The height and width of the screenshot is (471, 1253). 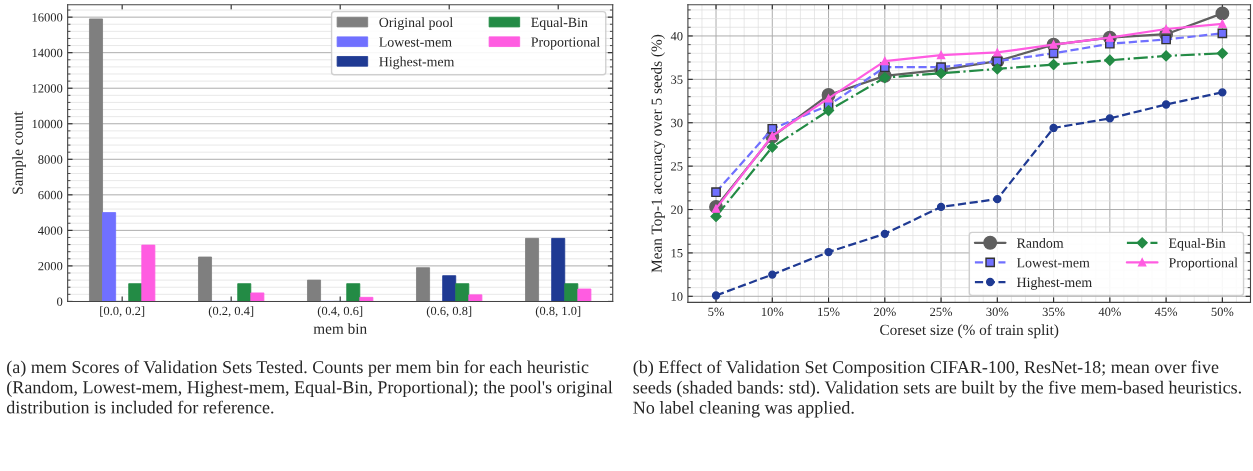 What do you see at coordinates (50, 159) in the screenshot?
I see `y-tick-label: 8000` at bounding box center [50, 159].